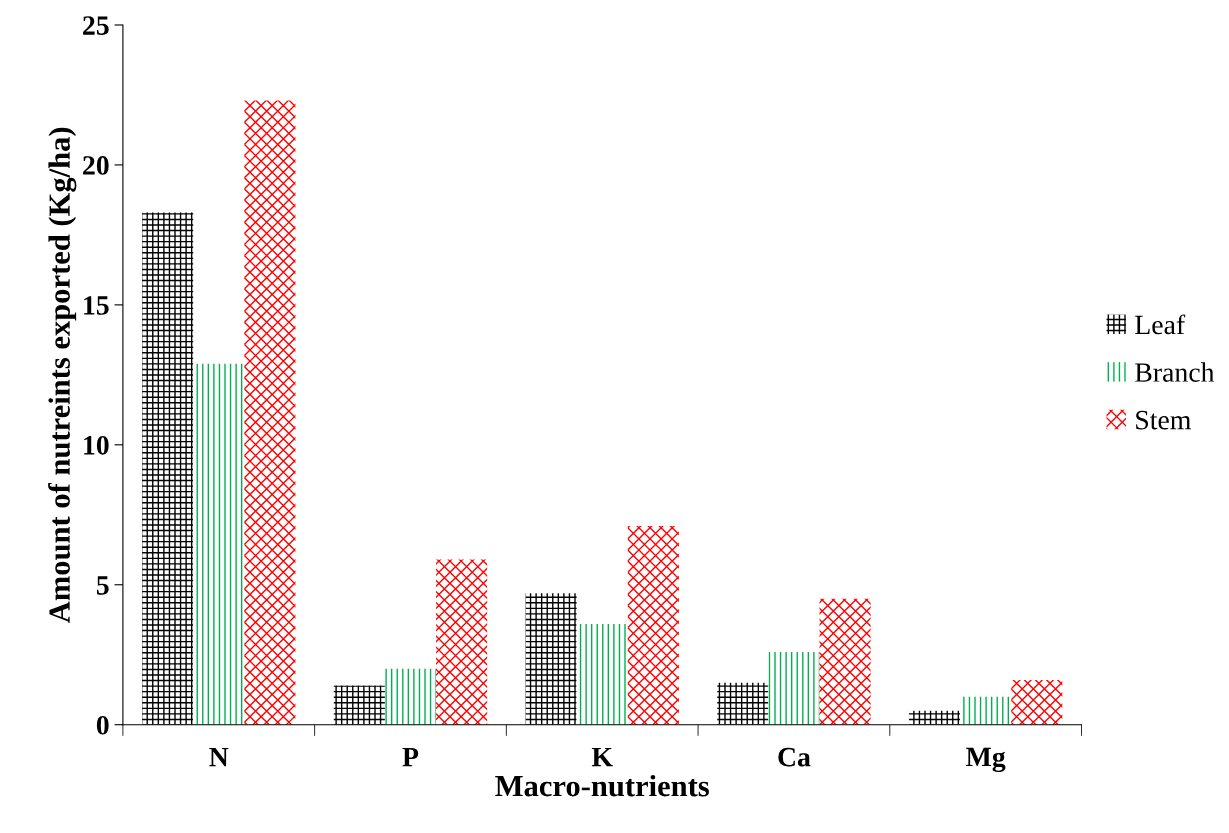 Image resolution: width=1229 pixels, height=833 pixels. Describe the element at coordinates (96, 445) in the screenshot. I see `y-tick-label: 10` at that location.